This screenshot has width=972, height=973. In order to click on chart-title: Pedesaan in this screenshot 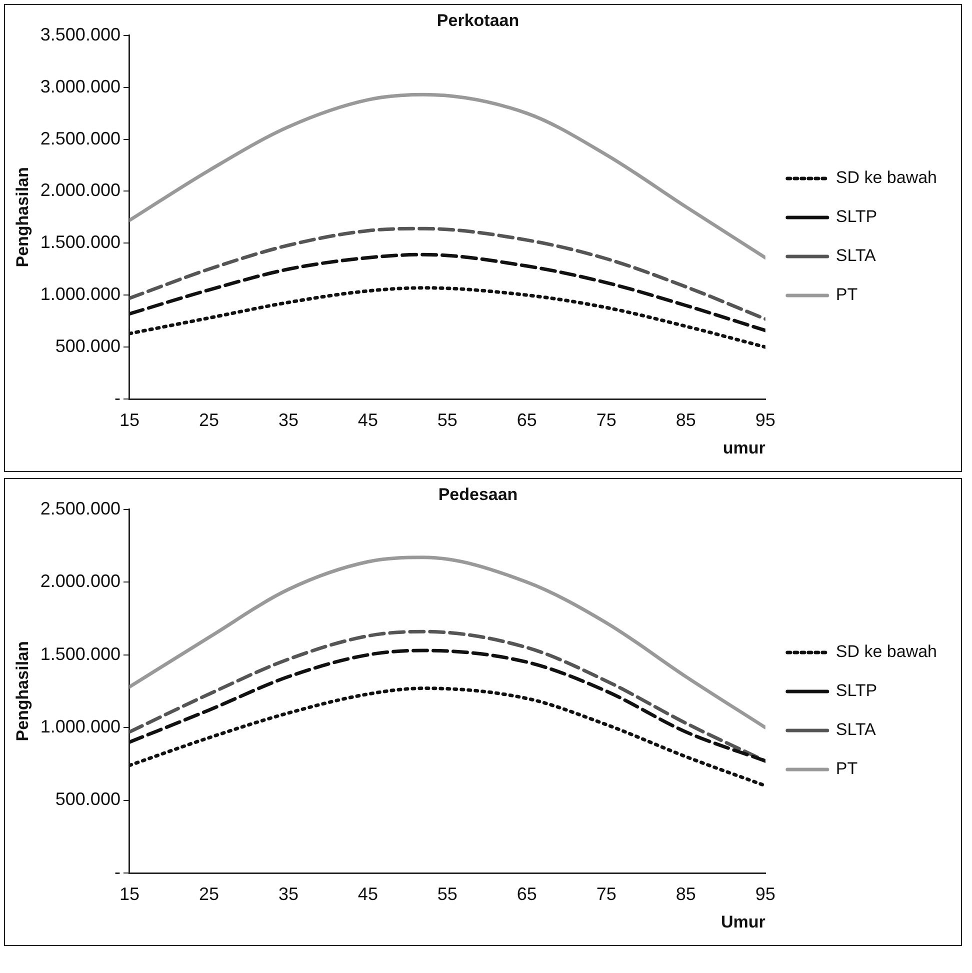, I will do `click(478, 494)`.